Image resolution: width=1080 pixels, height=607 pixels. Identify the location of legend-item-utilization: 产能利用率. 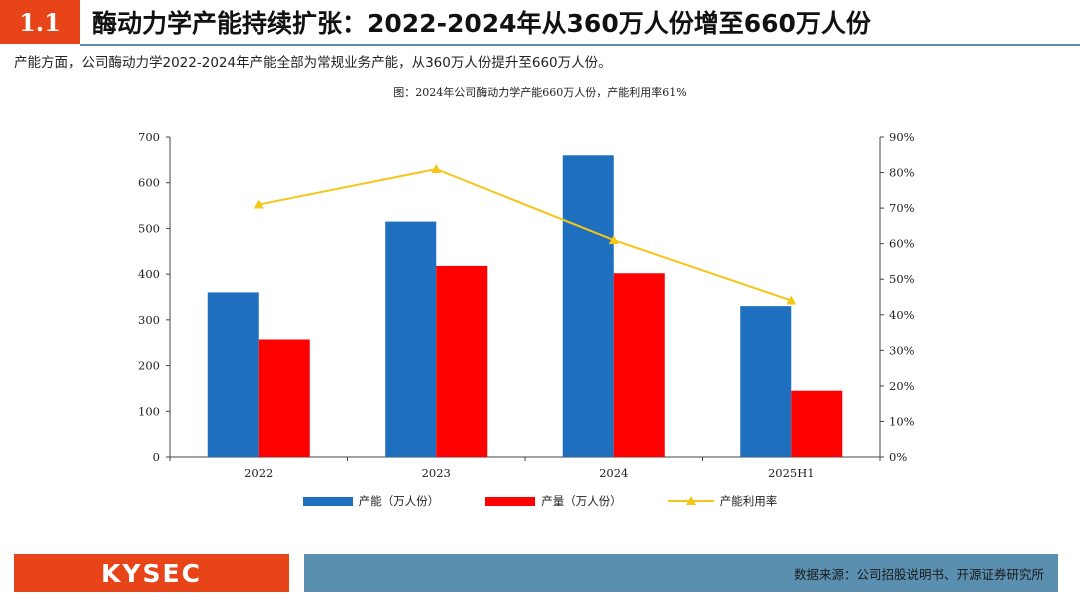
(722, 501).